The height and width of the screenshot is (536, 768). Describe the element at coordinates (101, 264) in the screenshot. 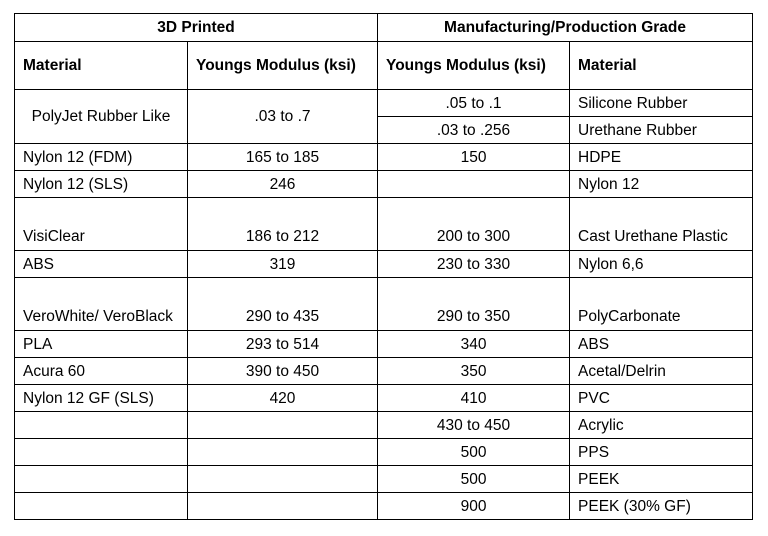

I see `material-3d-cell: ABS` at that location.